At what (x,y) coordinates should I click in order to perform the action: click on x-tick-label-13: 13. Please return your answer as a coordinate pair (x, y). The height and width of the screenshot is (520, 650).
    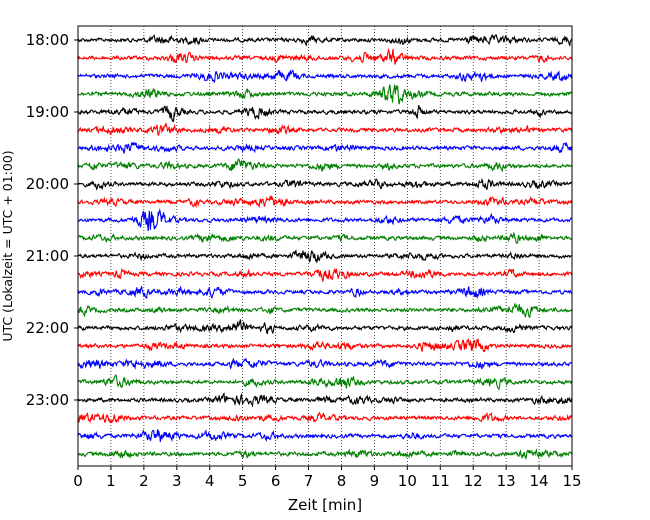
    Looking at the image, I should click on (506, 481).